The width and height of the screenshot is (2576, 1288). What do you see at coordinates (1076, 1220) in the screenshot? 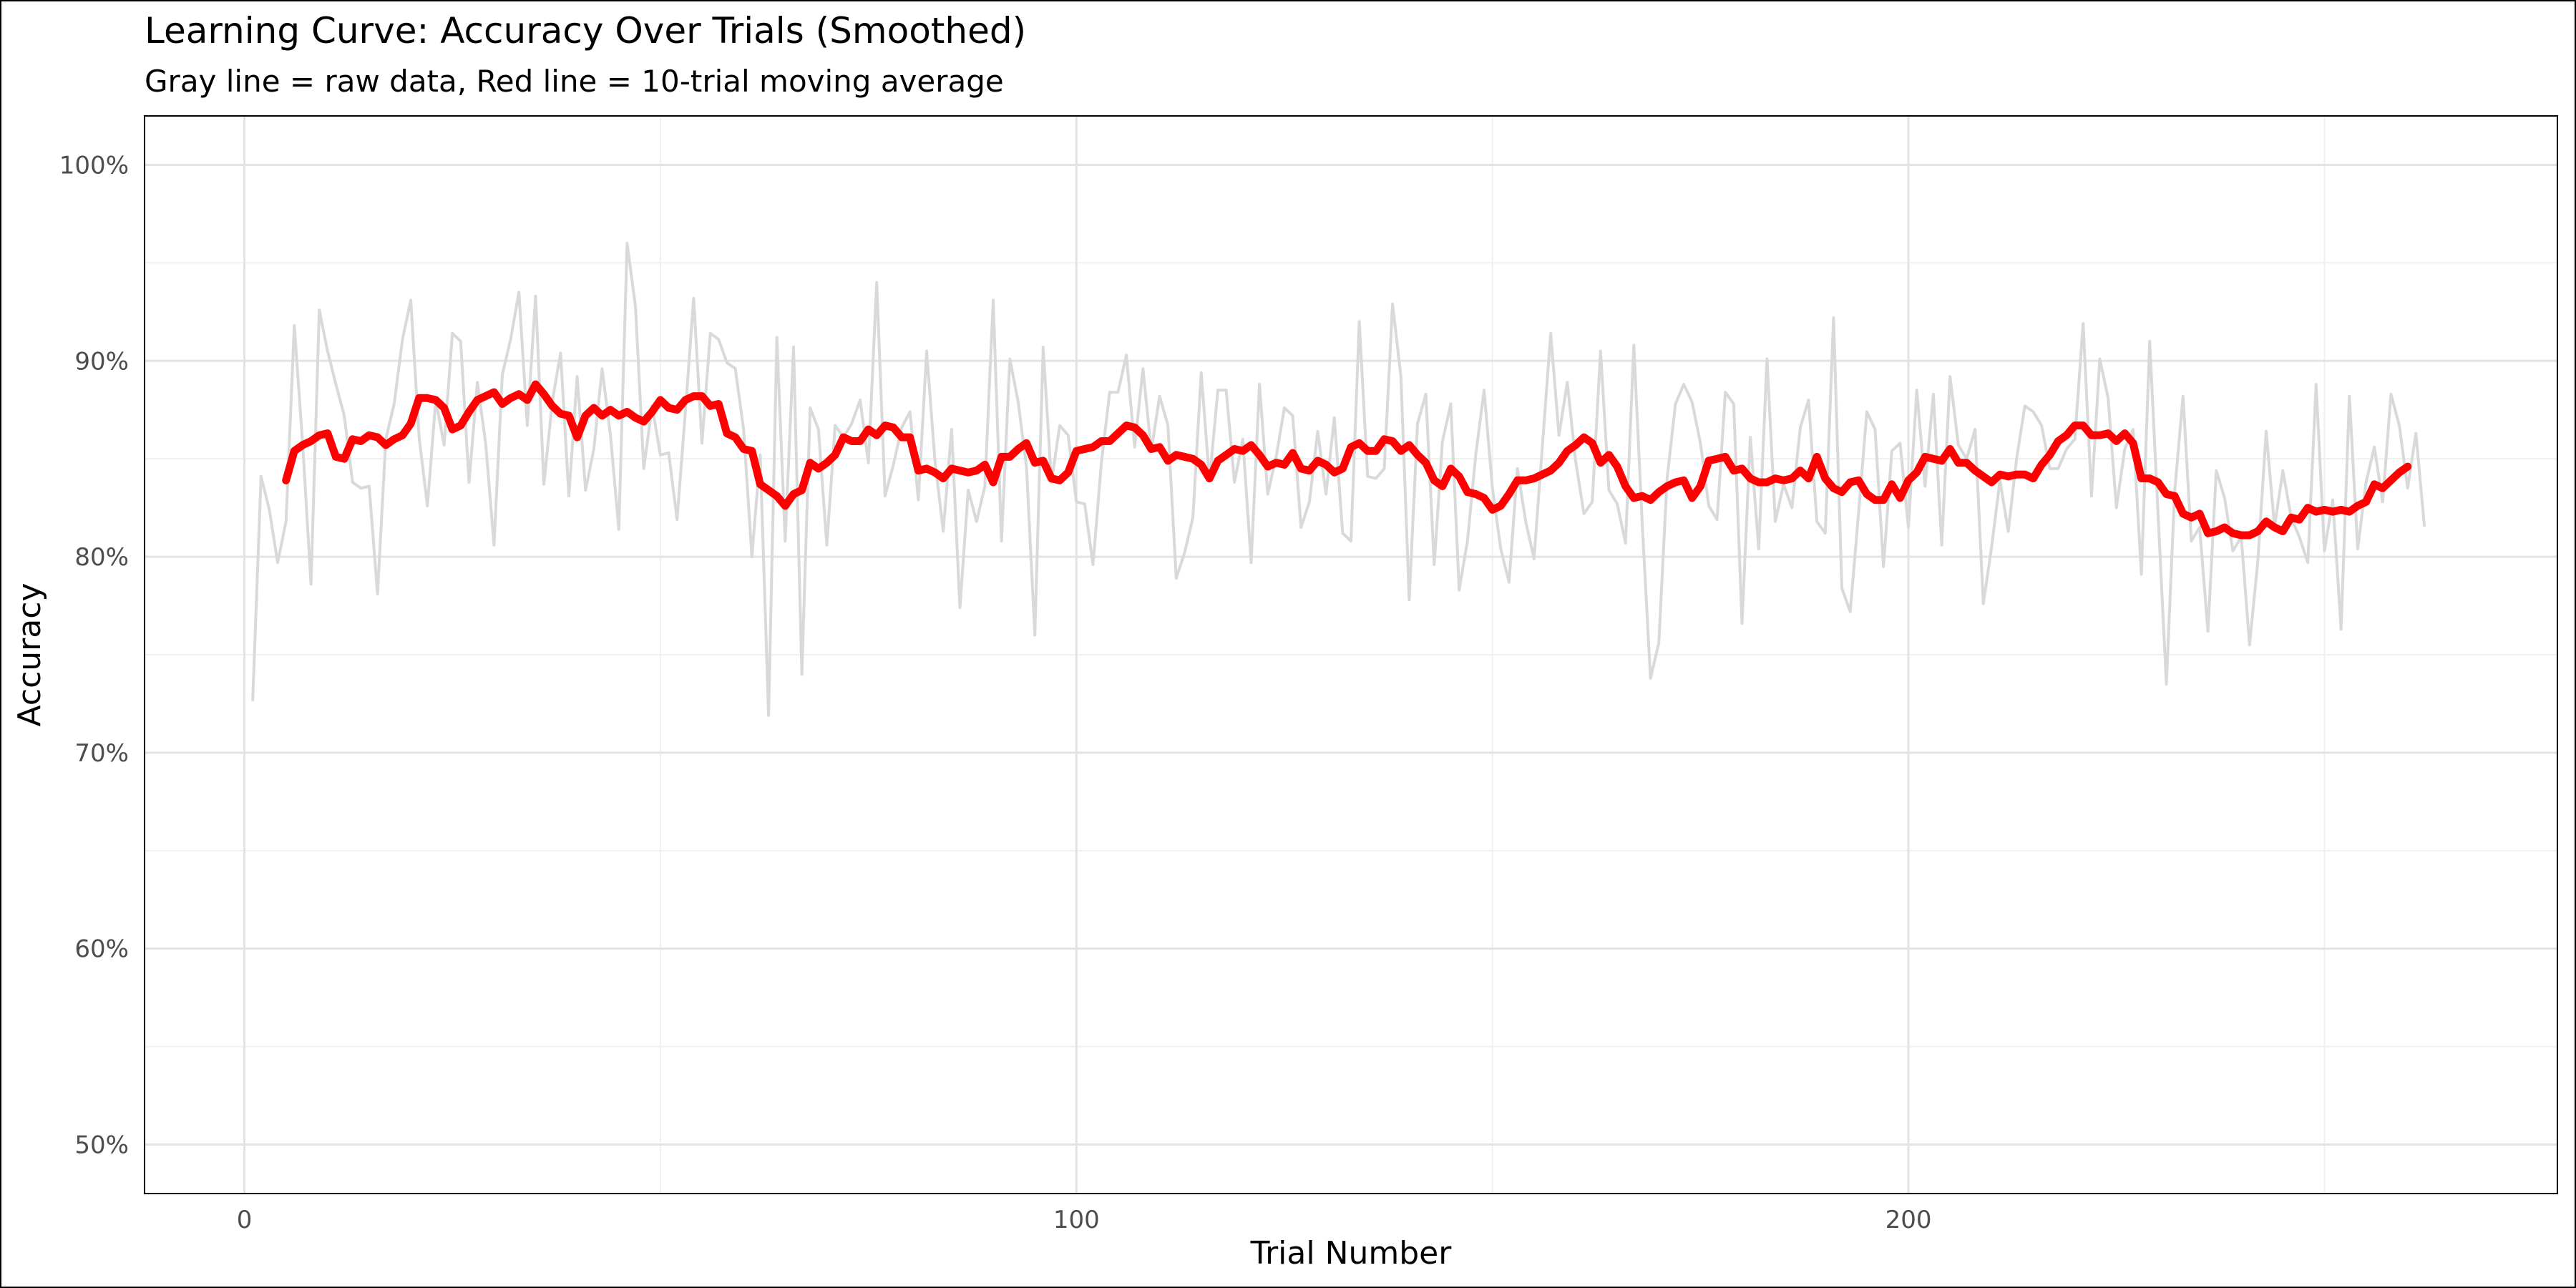
I see `x-tick-label: 100` at bounding box center [1076, 1220].